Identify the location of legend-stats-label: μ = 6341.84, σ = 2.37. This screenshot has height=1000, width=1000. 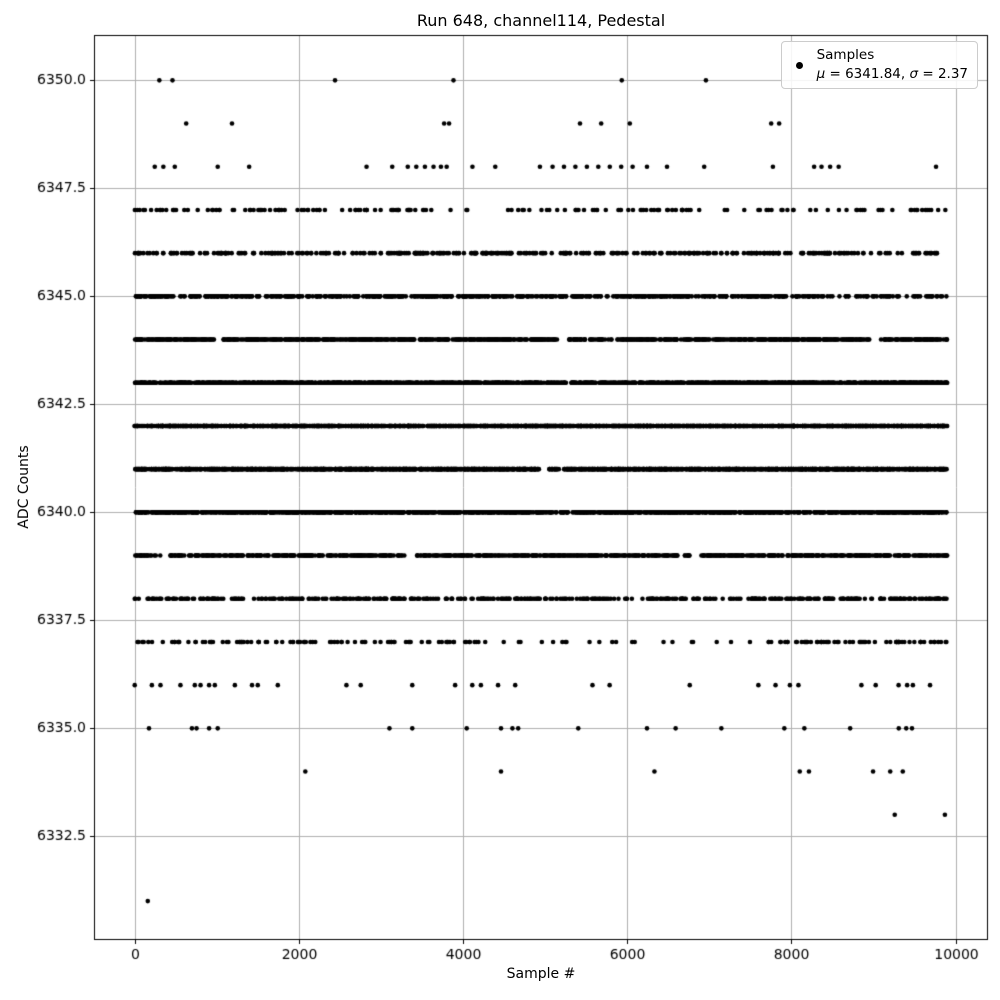
(892, 74).